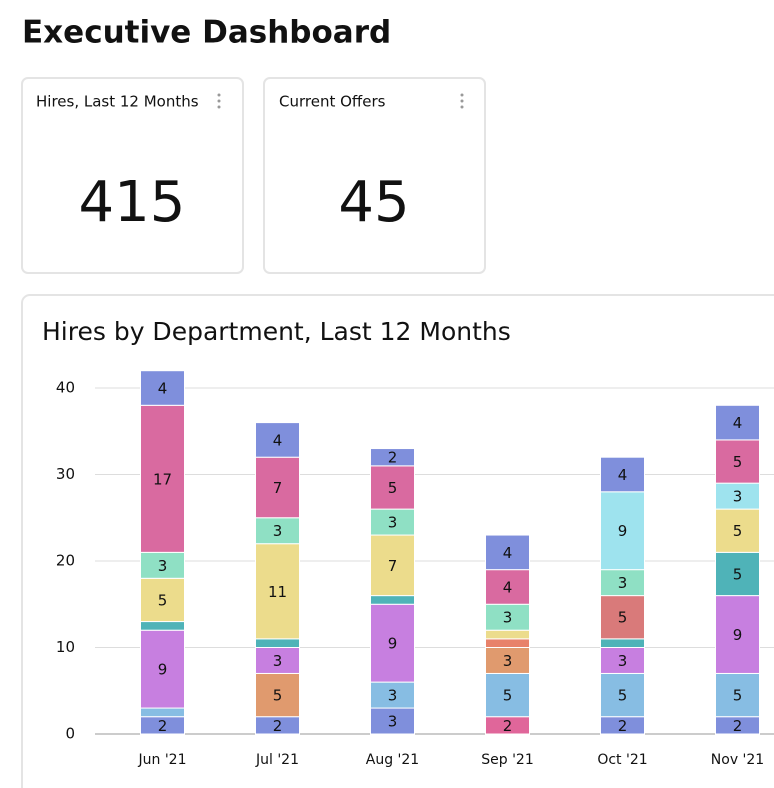 This screenshot has height=788, width=774. I want to click on x-tick-label: Aug '21, so click(392, 760).